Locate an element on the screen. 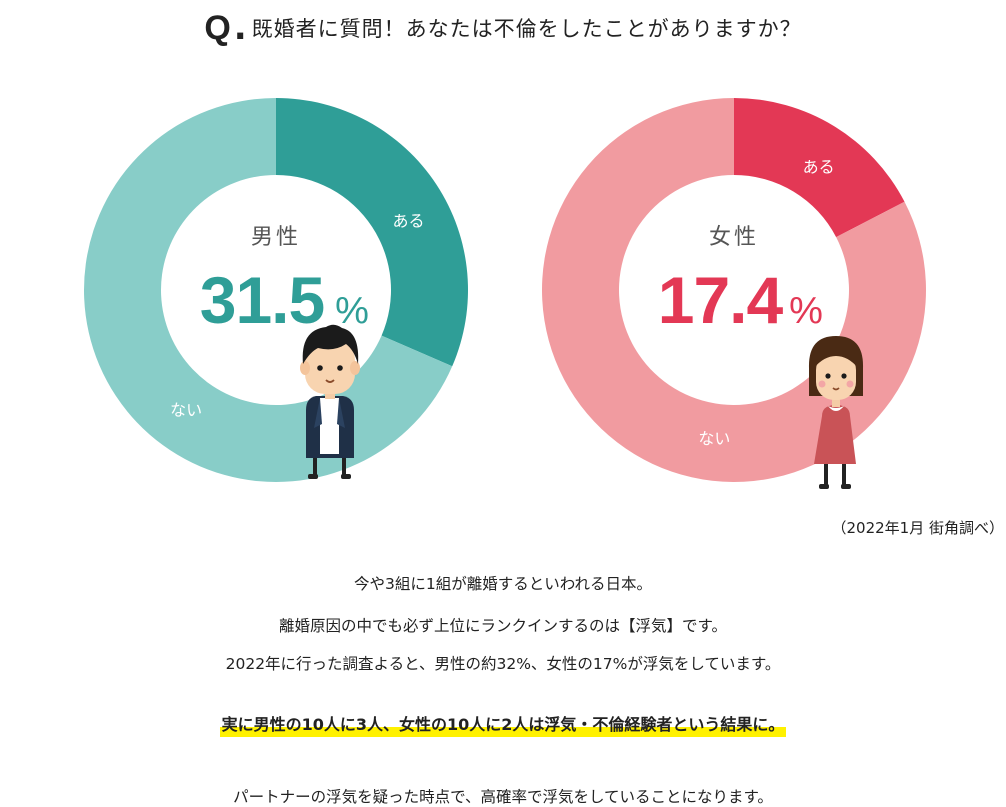 The width and height of the screenshot is (1006, 807). man-illustration-icon is located at coordinates (330, 401).